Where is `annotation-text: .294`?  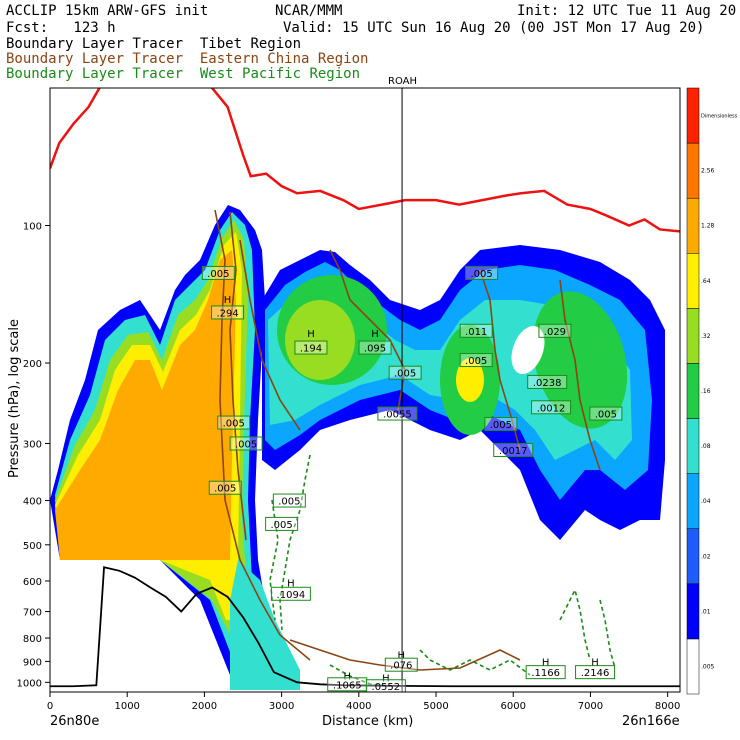 annotation-text: .294 is located at coordinates (227, 313).